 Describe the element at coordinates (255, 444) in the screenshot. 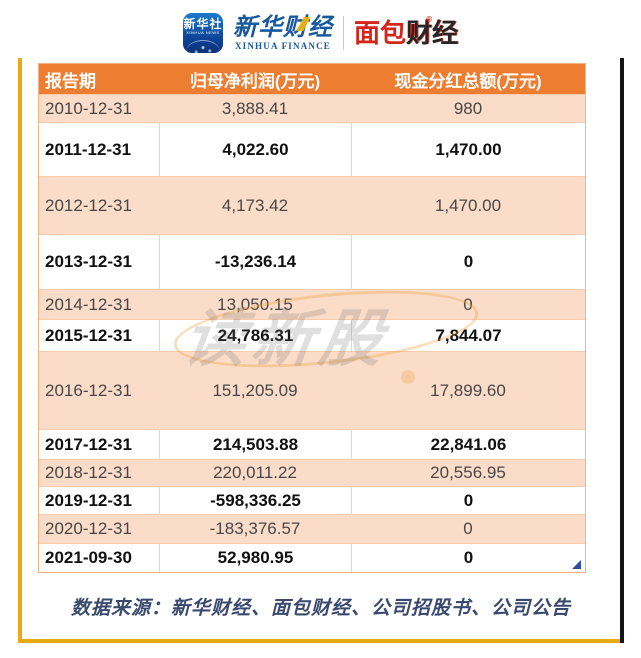

I see `cell-net-profit: 214,503.88` at that location.